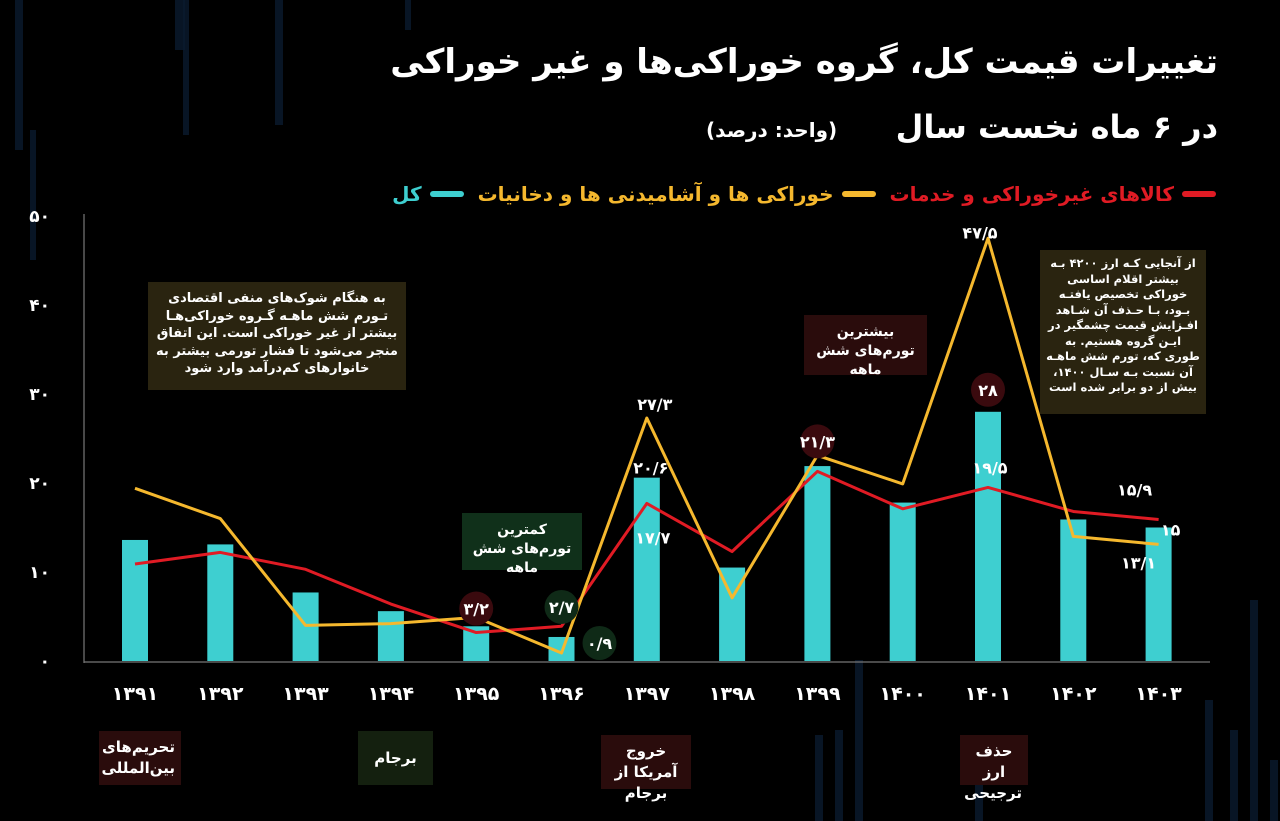 The height and width of the screenshot is (821, 1280). Describe the element at coordinates (305, 694) in the screenshot. I see `x-tick-label: ۱۳۹۳` at that location.